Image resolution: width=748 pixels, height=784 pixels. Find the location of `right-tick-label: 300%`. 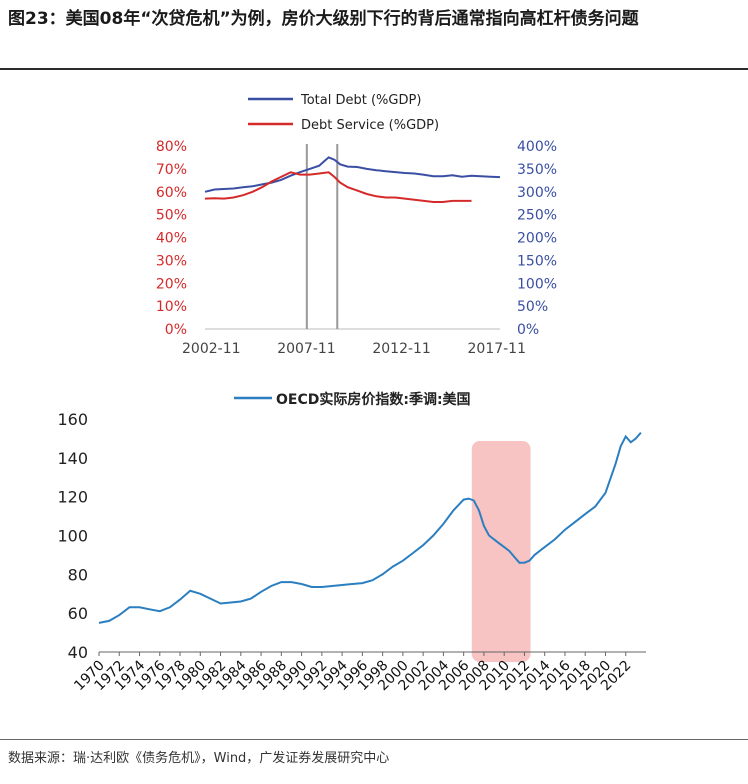

right-tick-label: 300% is located at coordinates (537, 193).